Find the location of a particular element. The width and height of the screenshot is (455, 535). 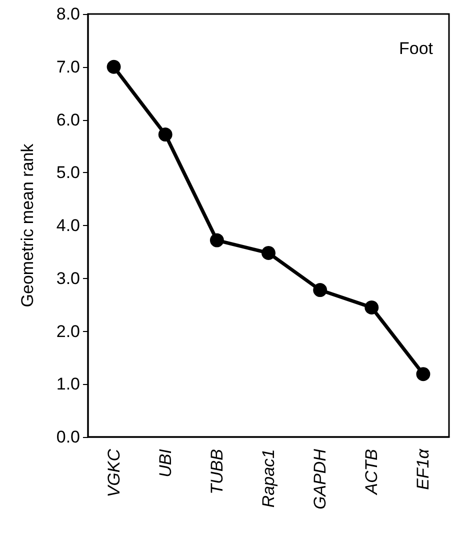

y-tick-label: 1.0 is located at coordinates (68, 384).